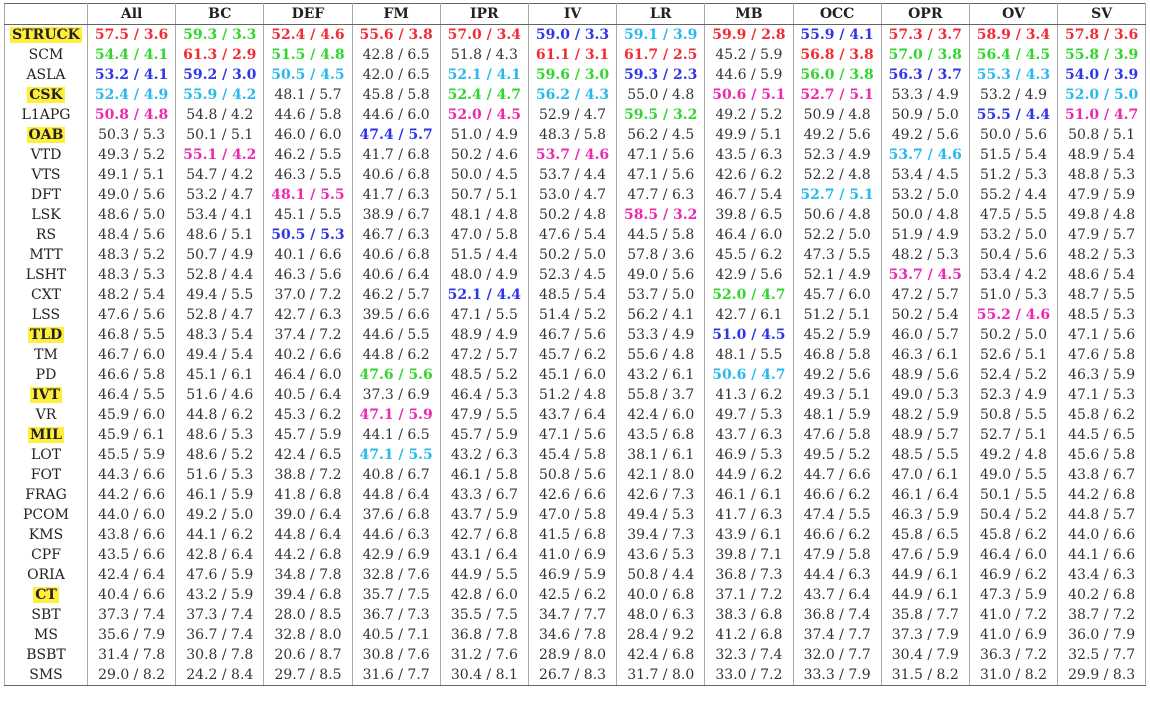 Image resolution: width=1150 pixels, height=727 pixels. What do you see at coordinates (1013, 595) in the screenshot?
I see `score-value: 47.3 / 5.9` at bounding box center [1013, 595].